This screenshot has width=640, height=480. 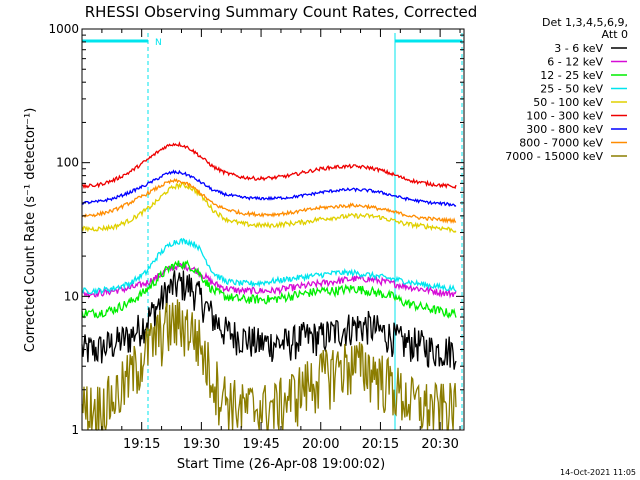 I want to click on legend-label: 300 - 800 keV, so click(x=564, y=129).